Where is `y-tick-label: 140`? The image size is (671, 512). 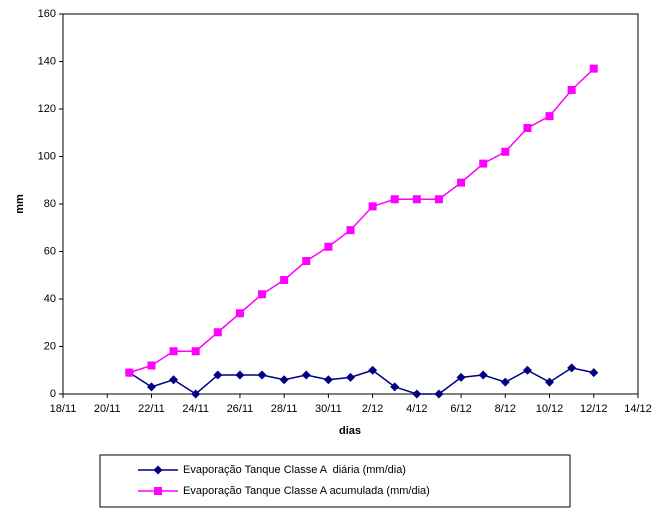
y-tick-label: 140 is located at coordinates (47, 61).